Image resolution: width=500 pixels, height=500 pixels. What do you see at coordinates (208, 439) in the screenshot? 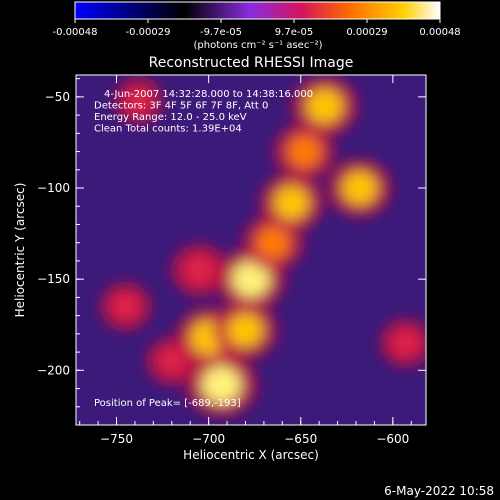
I see `x-tick-label: −700` at bounding box center [208, 439].